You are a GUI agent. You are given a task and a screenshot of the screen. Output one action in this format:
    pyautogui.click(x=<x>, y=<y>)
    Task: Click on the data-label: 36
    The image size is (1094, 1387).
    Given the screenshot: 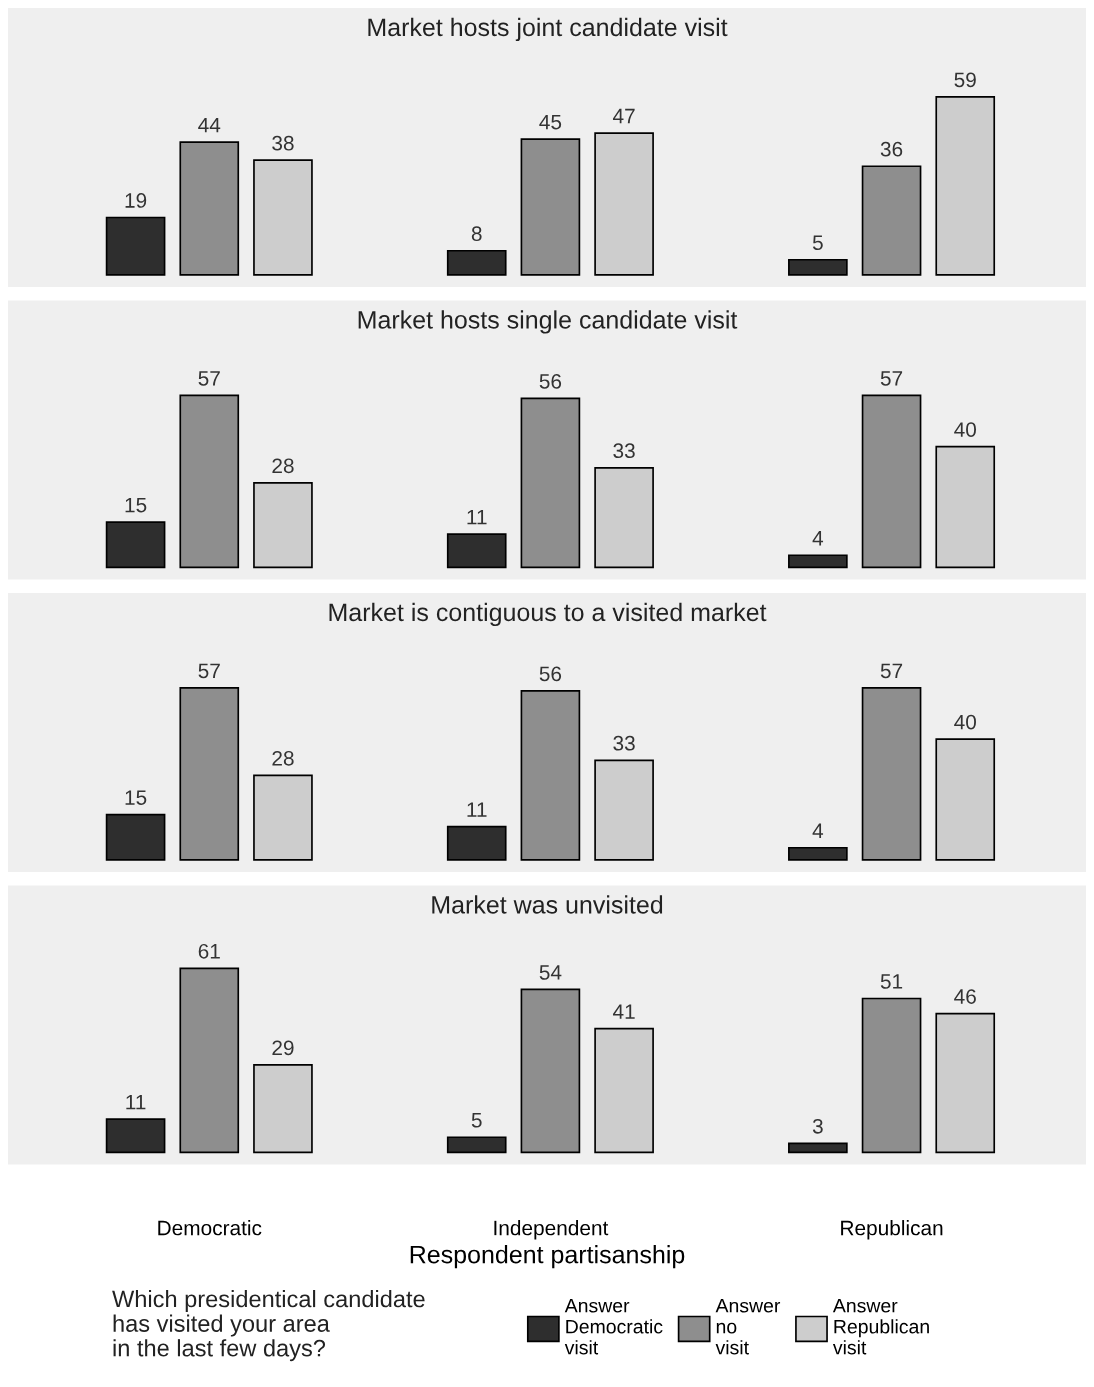 What is the action you would take?
    pyautogui.click(x=891, y=149)
    